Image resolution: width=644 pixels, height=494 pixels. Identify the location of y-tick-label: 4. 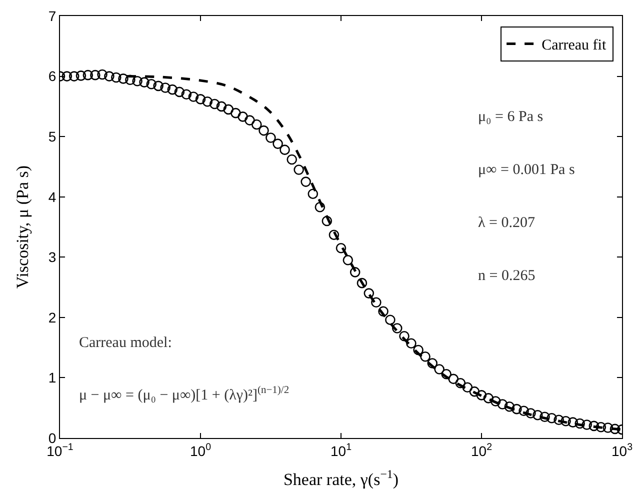
(52, 196).